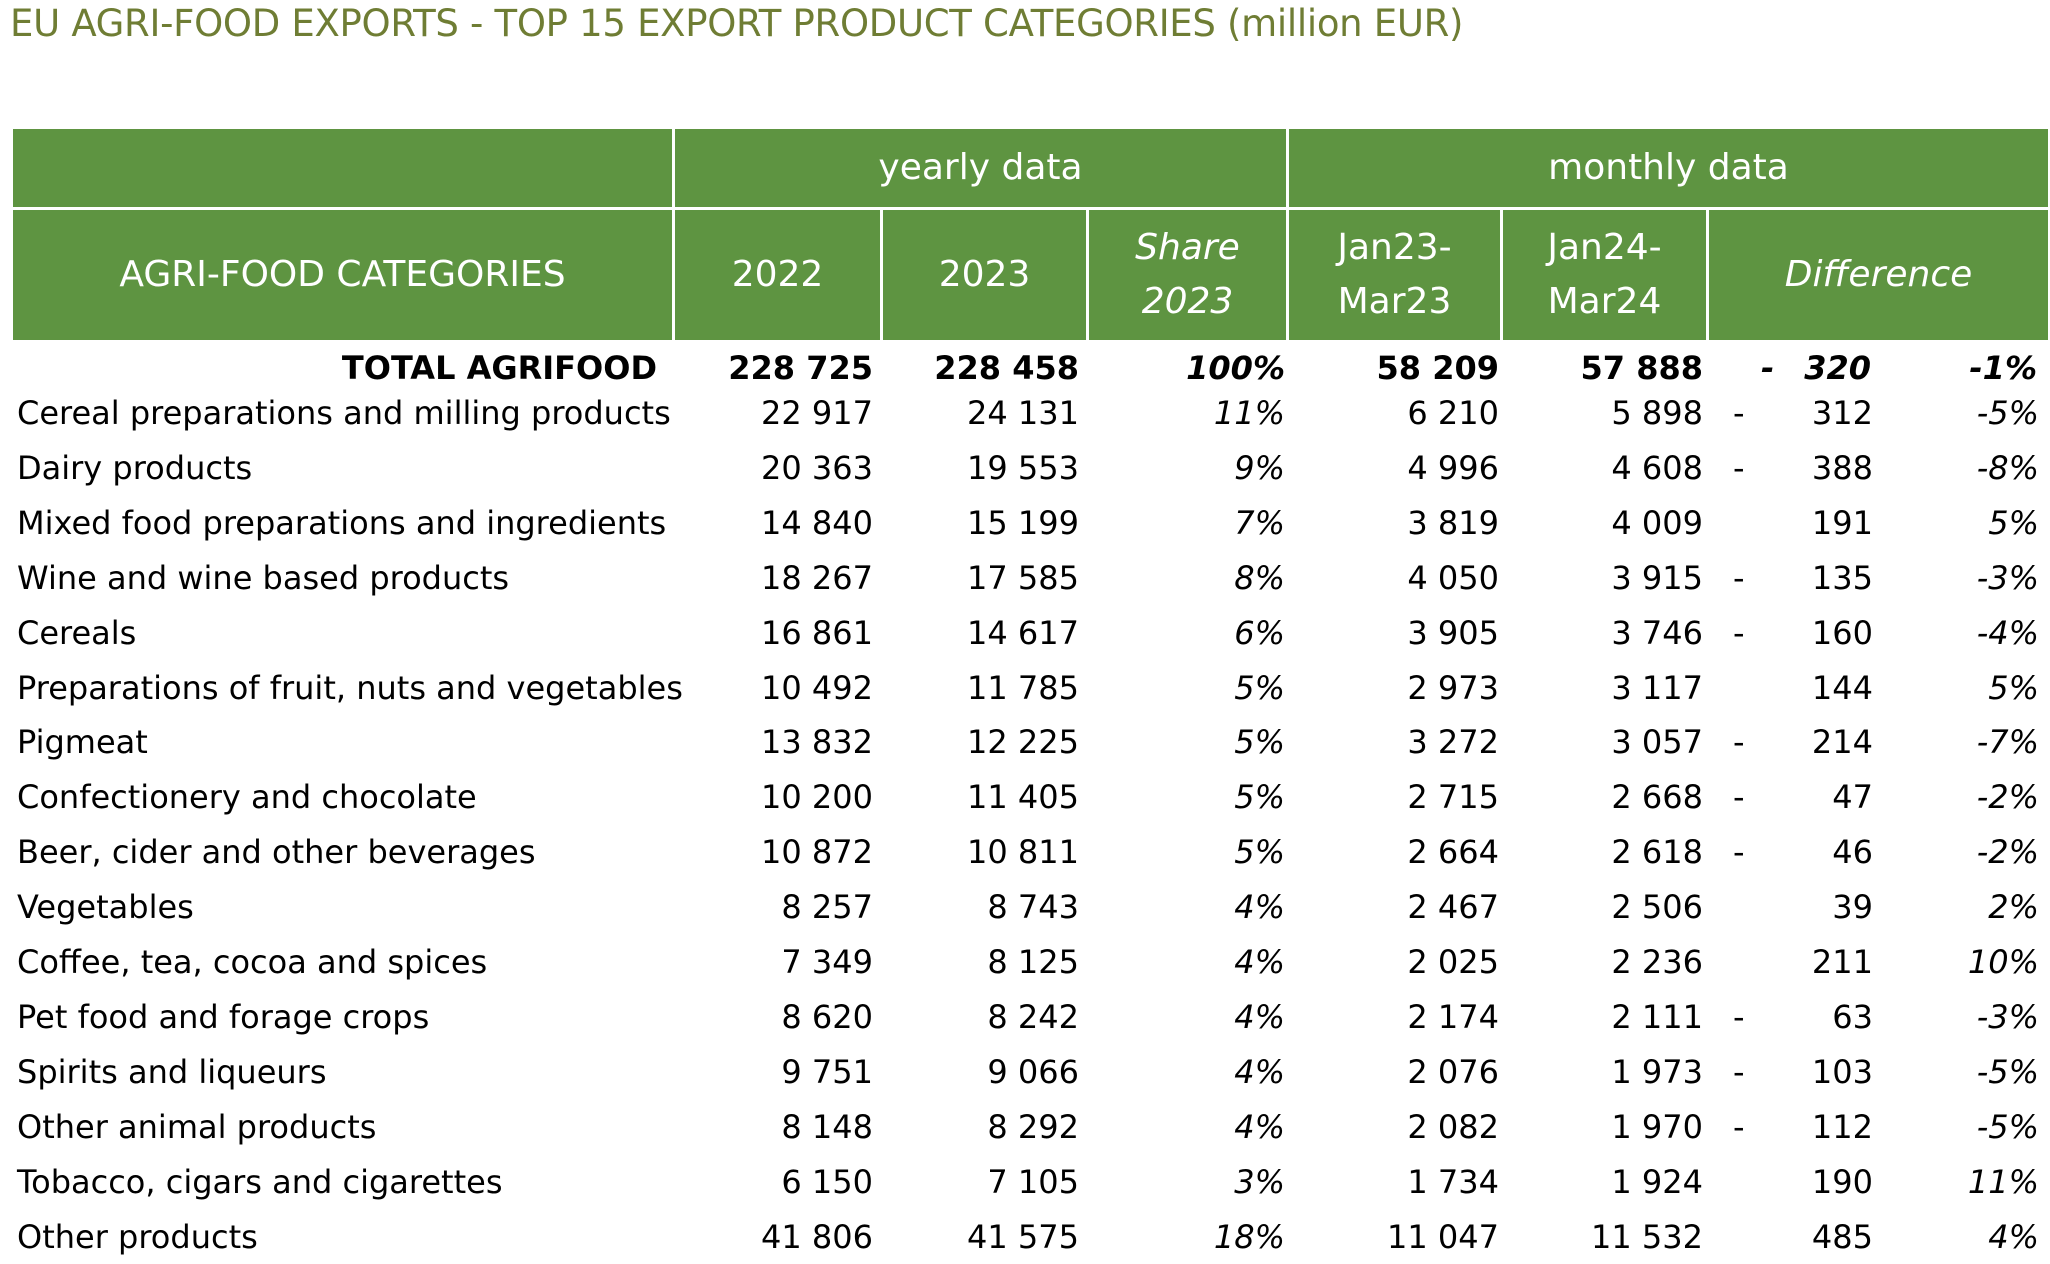 The image size is (2050, 1264). I want to click on value-jan23-mar23: 3 819, so click(1453, 522).